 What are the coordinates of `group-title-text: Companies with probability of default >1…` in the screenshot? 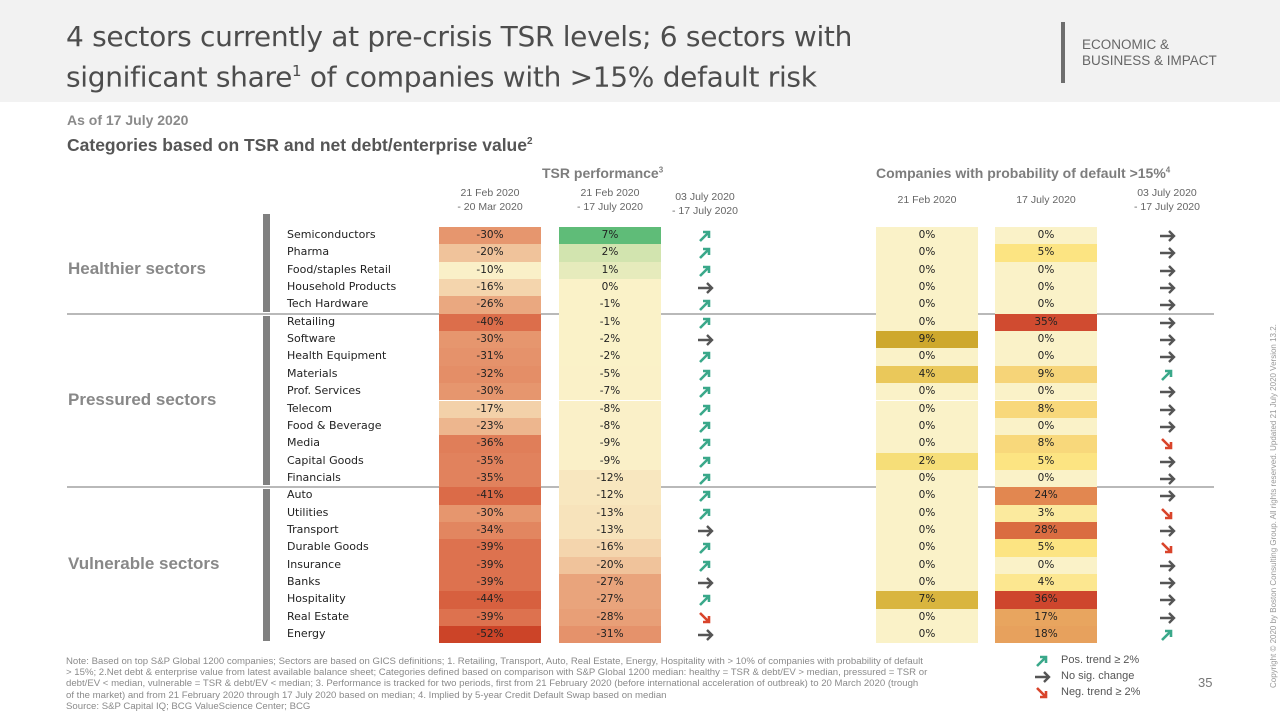 It's located at (1021, 173).